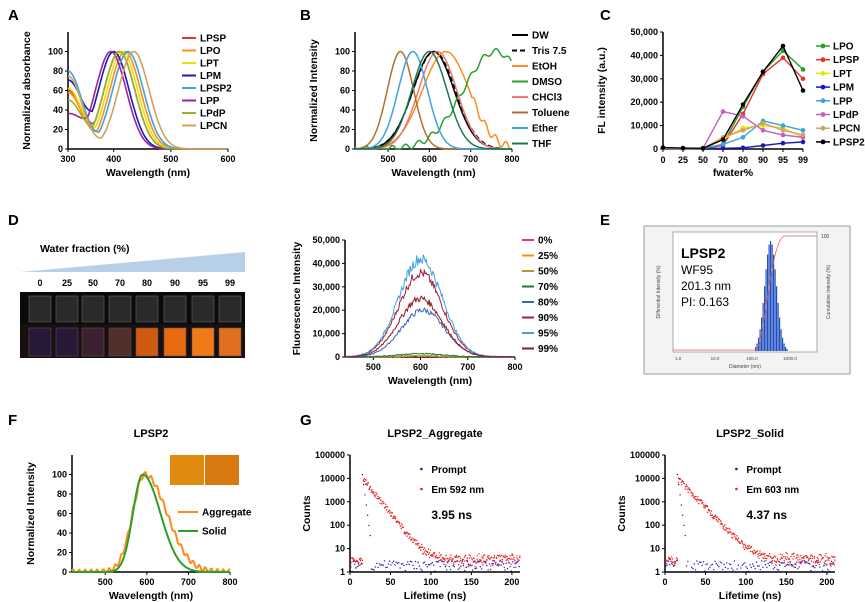 This screenshot has width=865, height=602. I want to click on data-point-lpsp2, so click(743, 104).